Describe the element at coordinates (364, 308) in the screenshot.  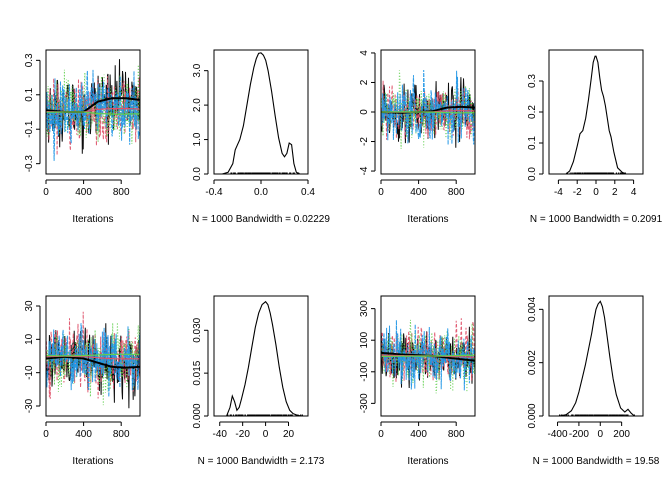
I see `y-tick-label: 300` at that location.